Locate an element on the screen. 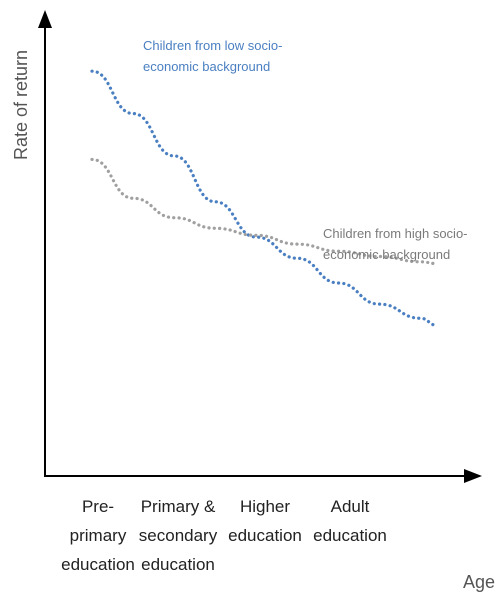 Image resolution: width=500 pixels, height=593 pixels. series-line-high is located at coordinates (264, 211).